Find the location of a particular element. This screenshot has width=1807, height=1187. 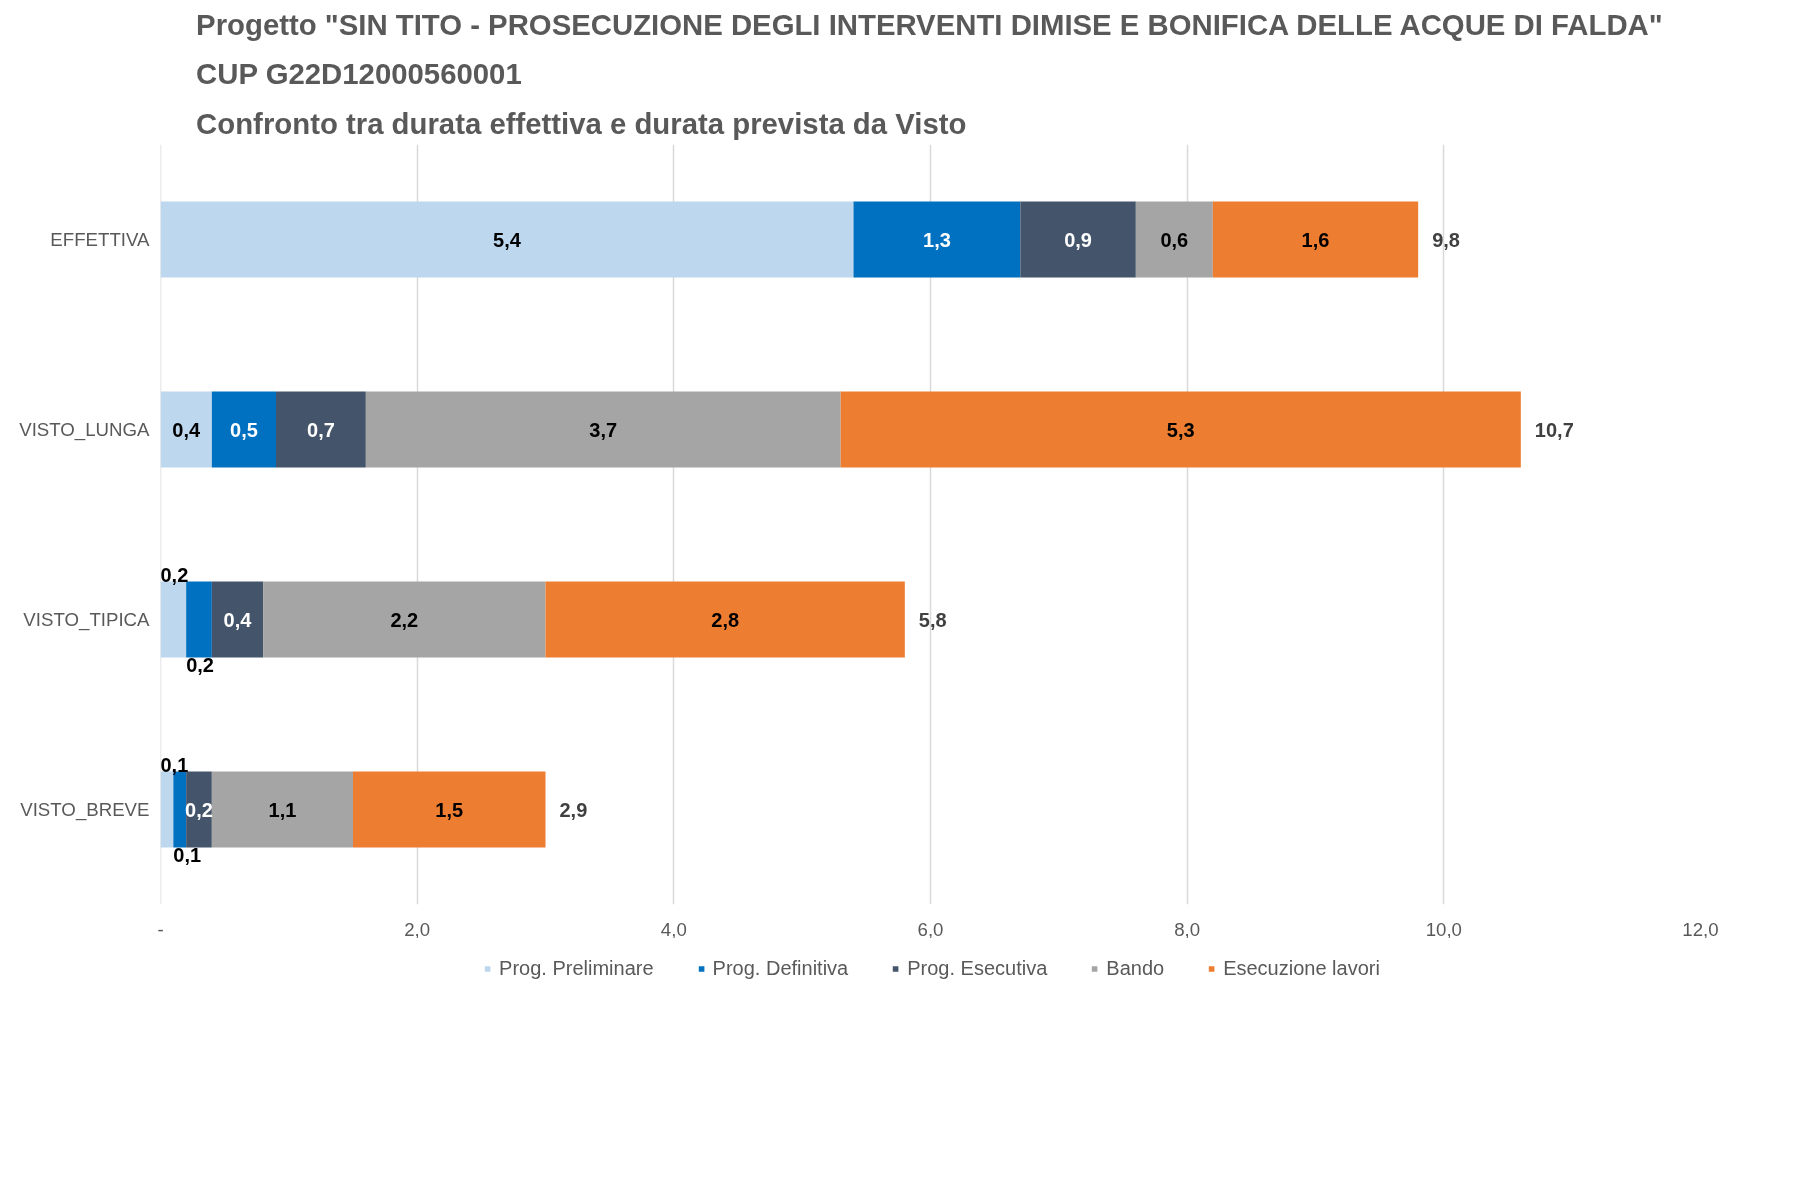

data-label: 0,6 is located at coordinates (1174, 239).